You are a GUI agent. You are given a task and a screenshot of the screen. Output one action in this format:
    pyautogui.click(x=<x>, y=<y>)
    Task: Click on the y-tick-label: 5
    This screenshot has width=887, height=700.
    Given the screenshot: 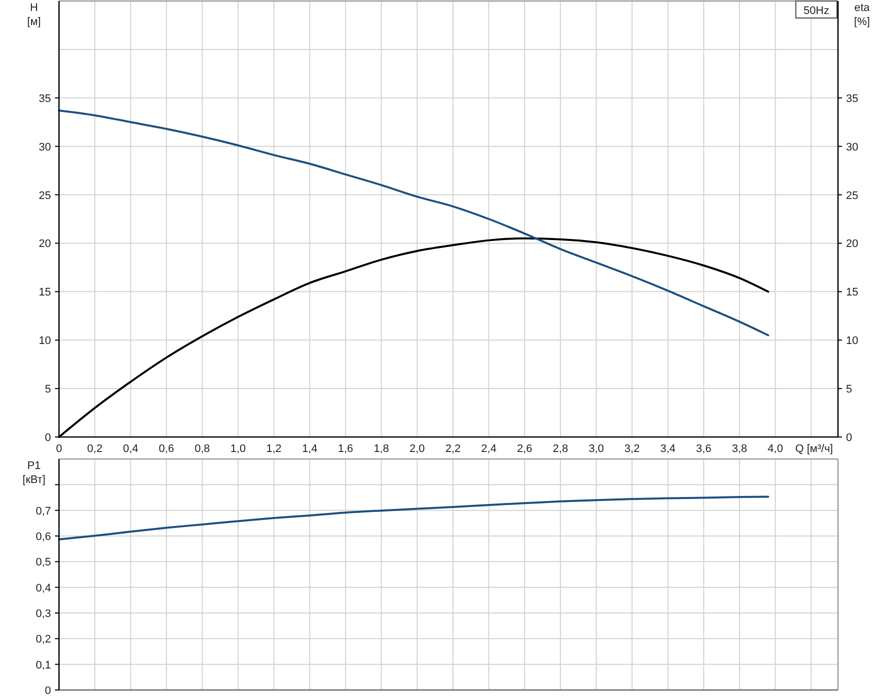 What is the action you would take?
    pyautogui.click(x=47, y=390)
    